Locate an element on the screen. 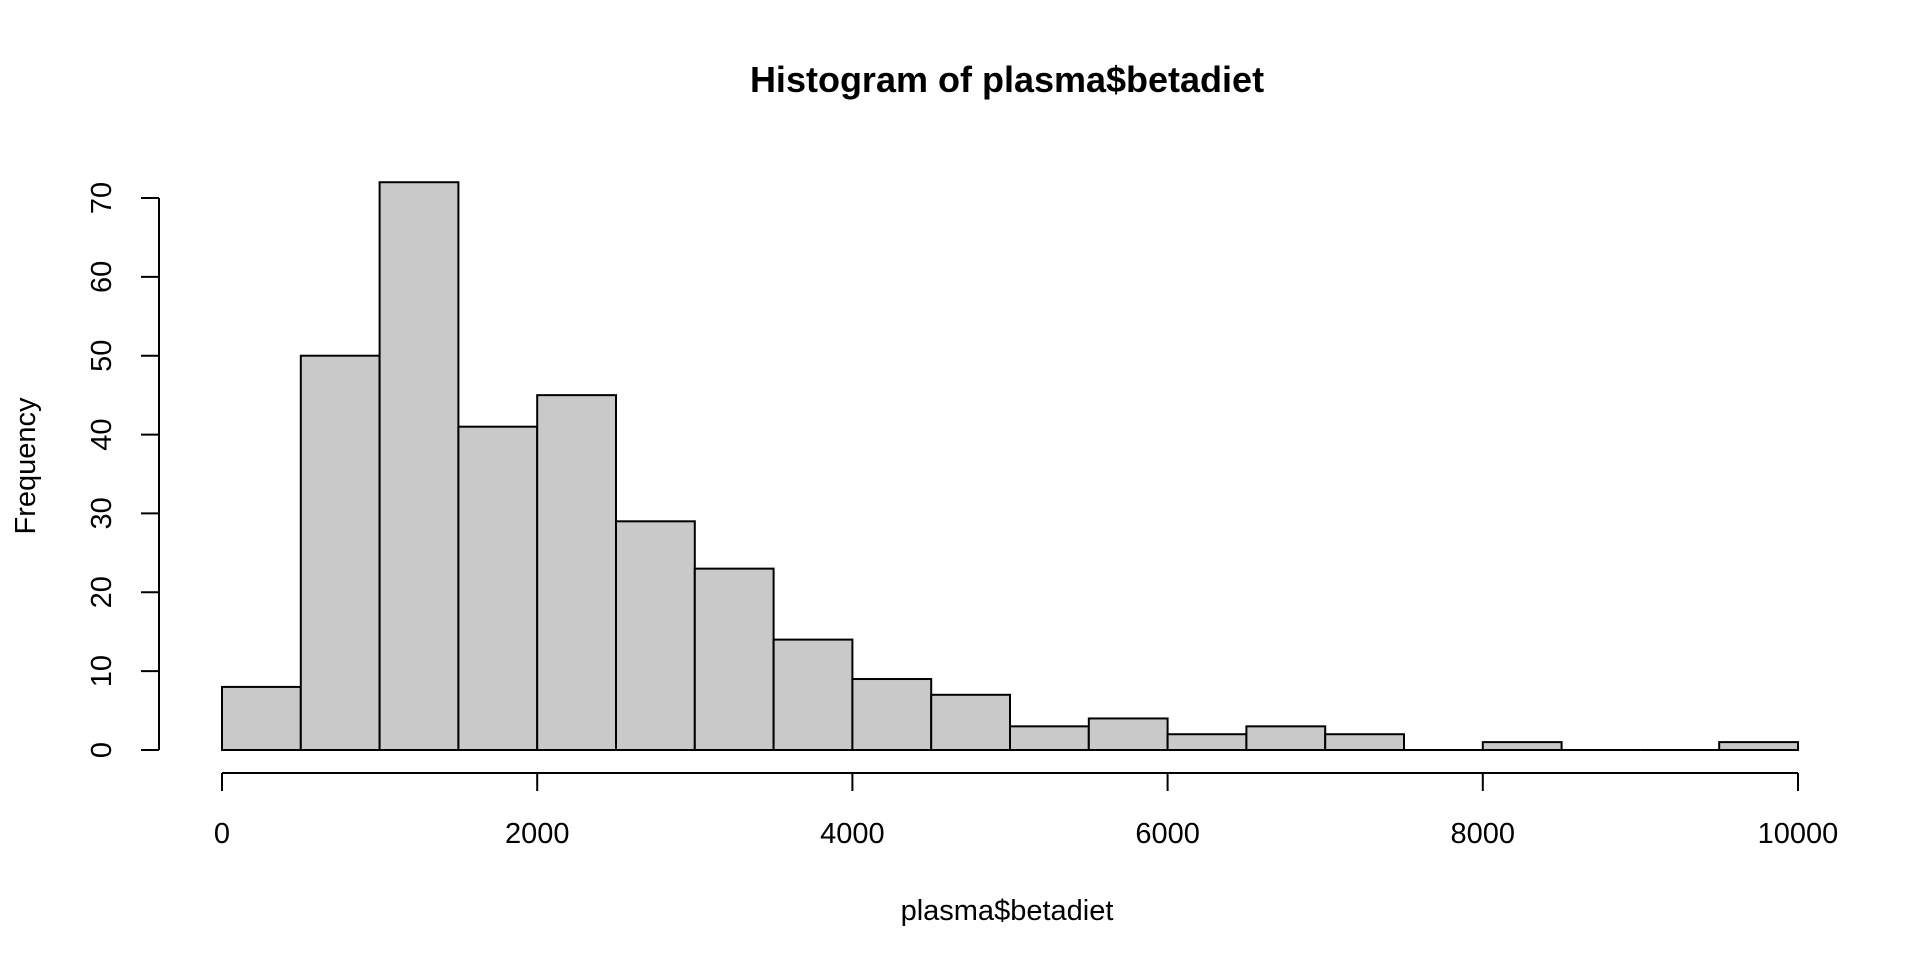 This screenshot has width=1920, height=965. chart-title: Histogram of plasma$betadiet is located at coordinates (1007, 79).